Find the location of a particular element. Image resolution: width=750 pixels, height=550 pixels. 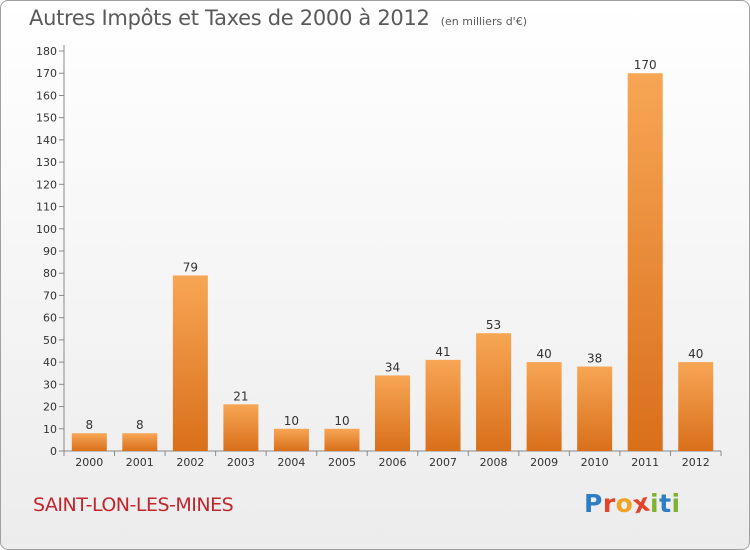

y-tick-label: 60 is located at coordinates (50, 318).